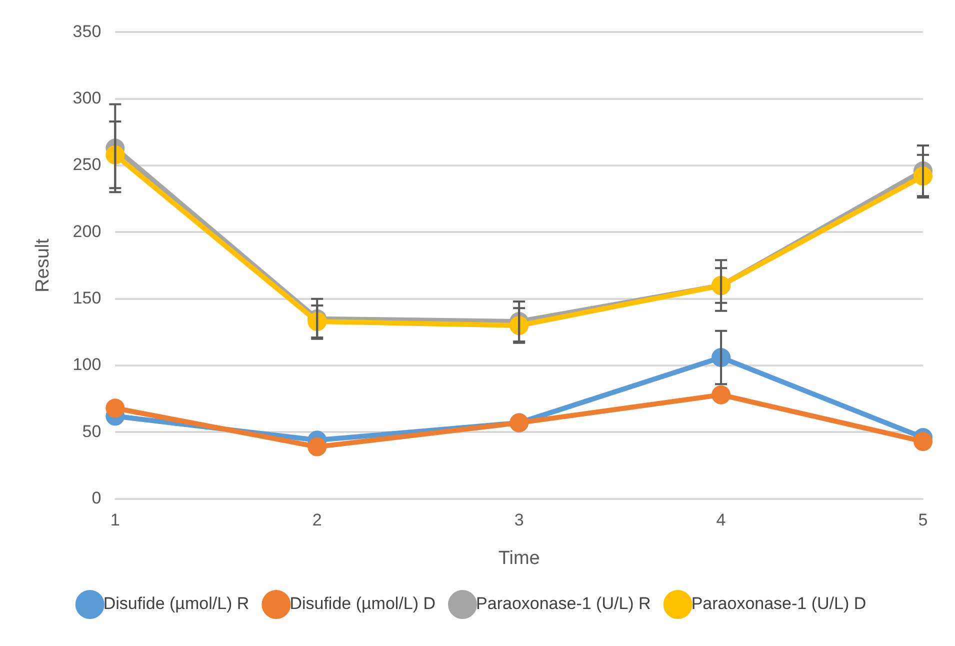 This screenshot has width=955, height=646. Describe the element at coordinates (87, 364) in the screenshot. I see `y-tick-label: 100` at that location.